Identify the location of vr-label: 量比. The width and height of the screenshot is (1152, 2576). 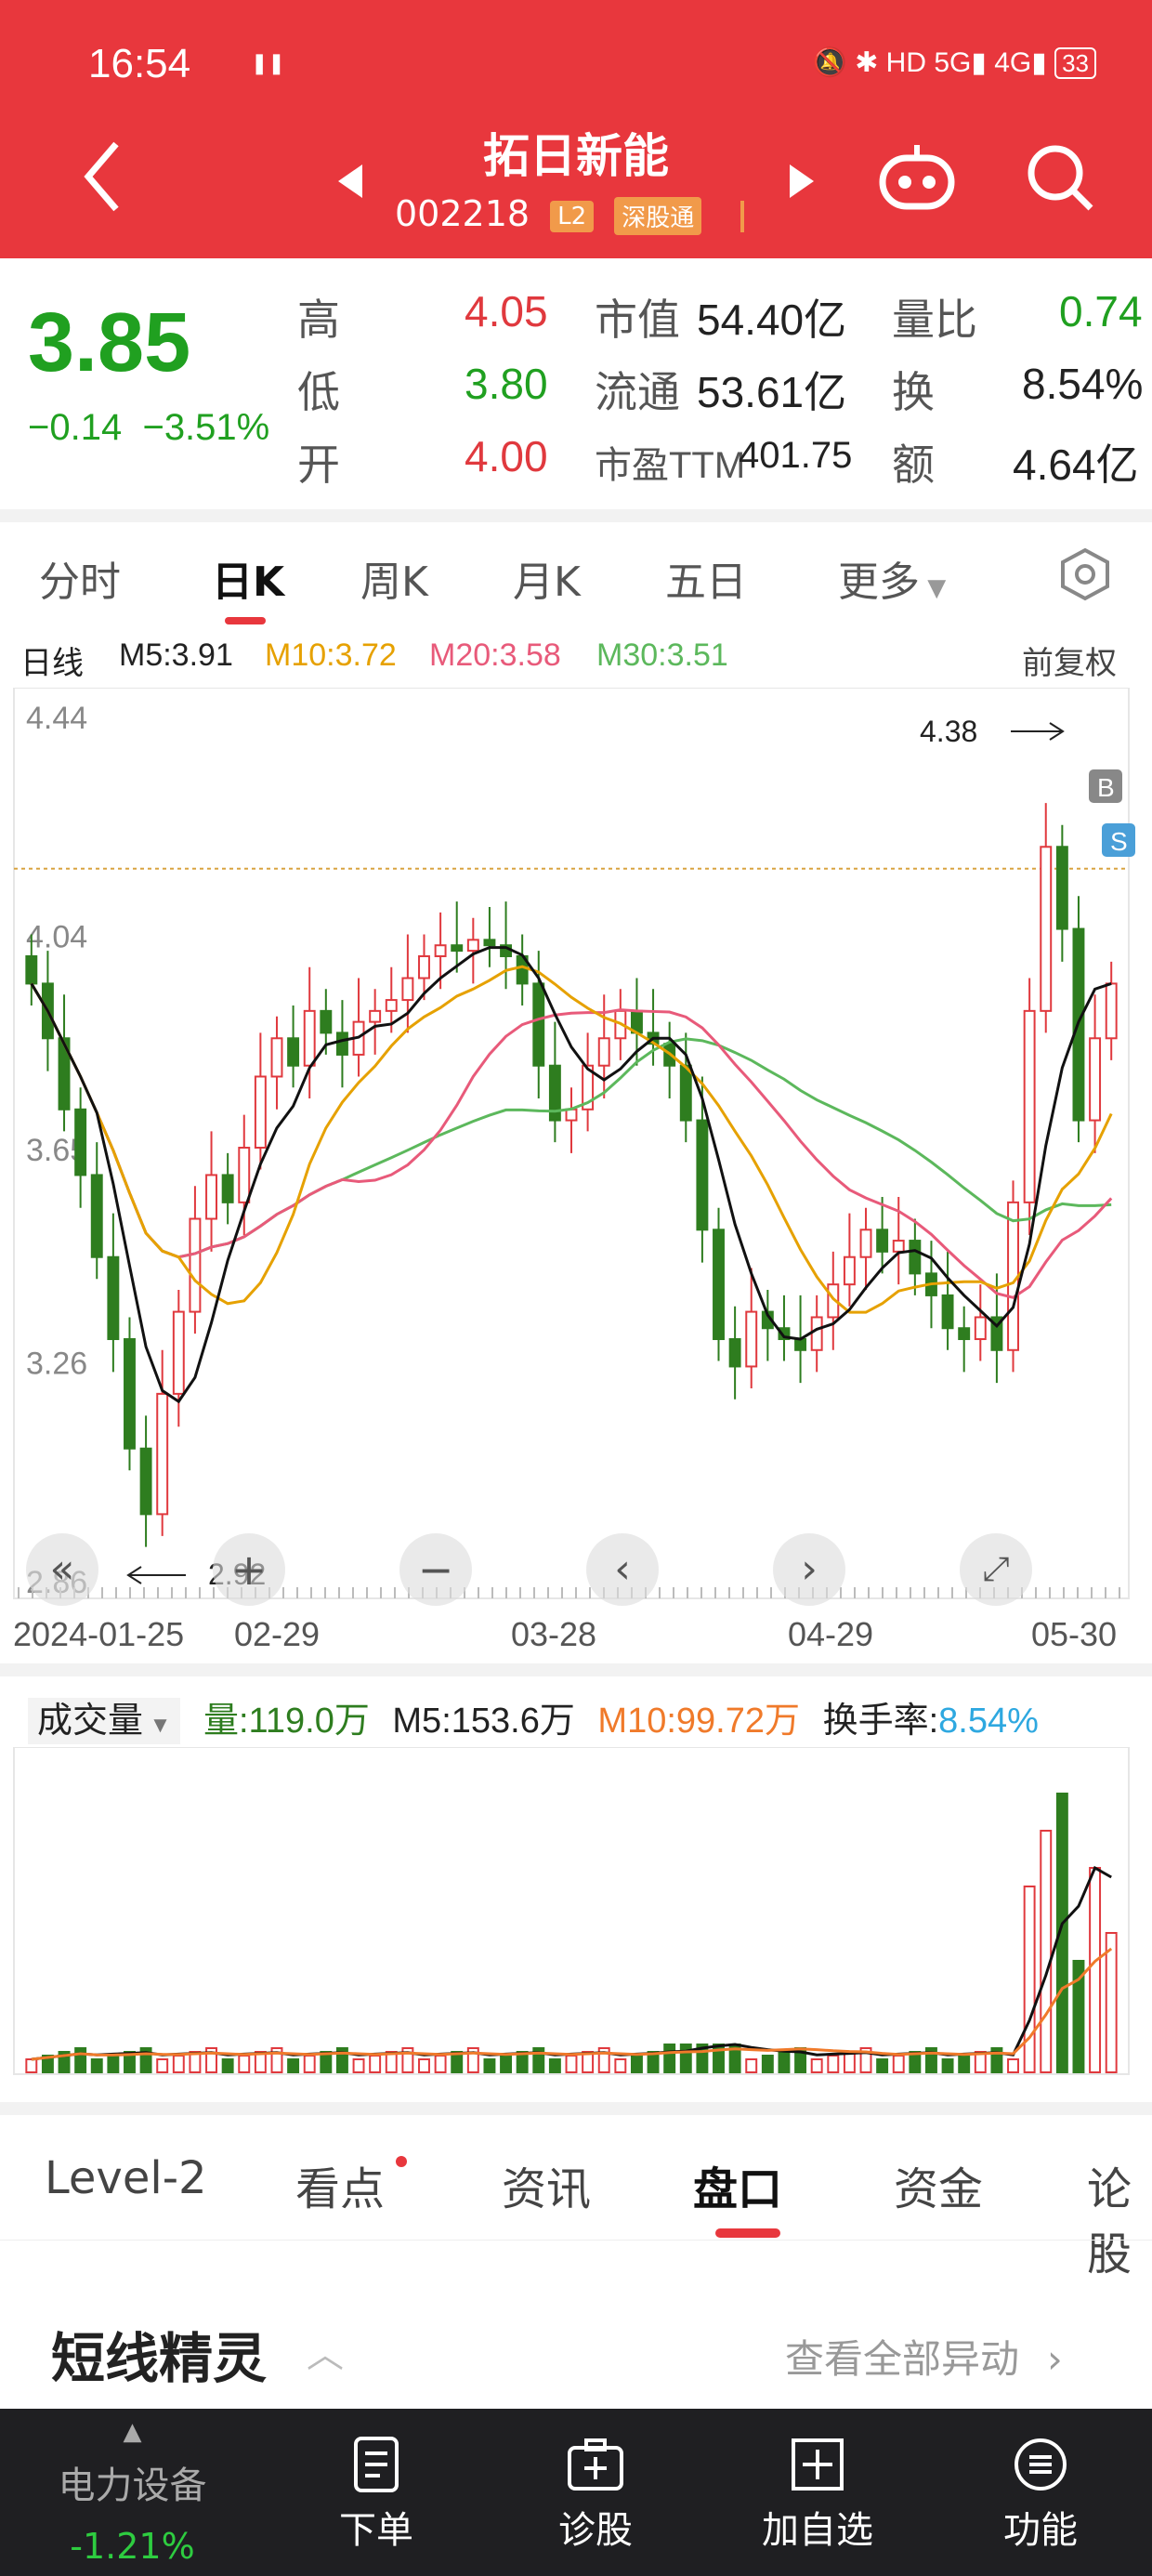
(934, 320).